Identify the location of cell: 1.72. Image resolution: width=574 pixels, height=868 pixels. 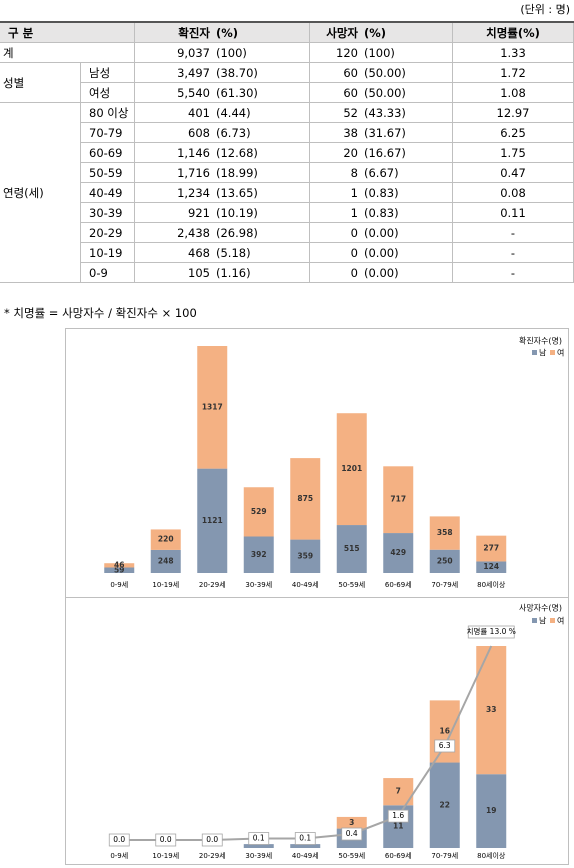
(513, 72).